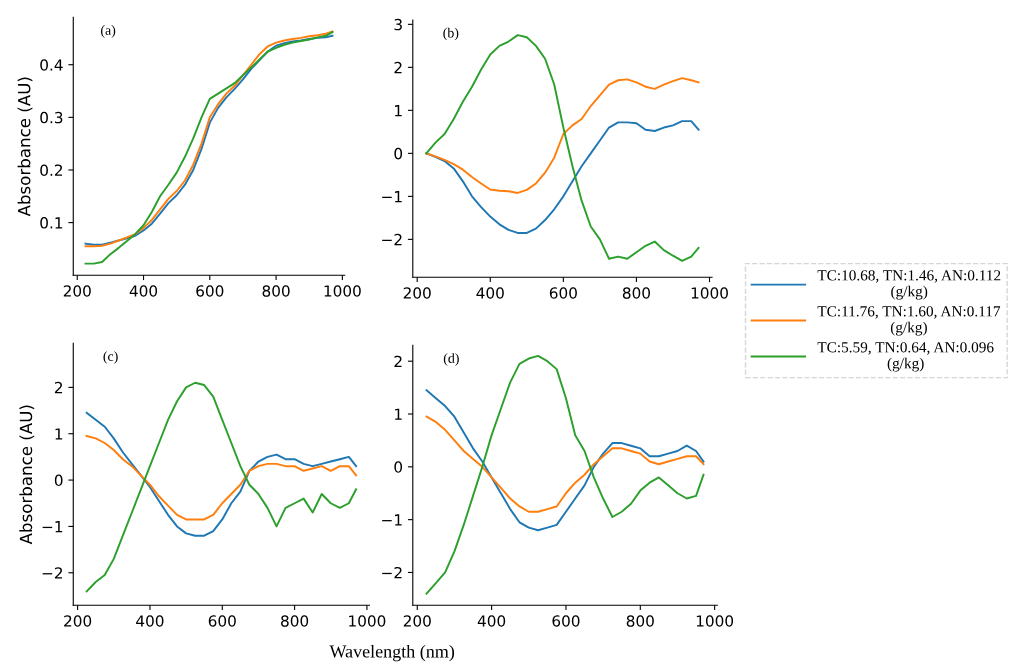 The image size is (1032, 668). I want to click on annotation: (c), so click(110, 357).